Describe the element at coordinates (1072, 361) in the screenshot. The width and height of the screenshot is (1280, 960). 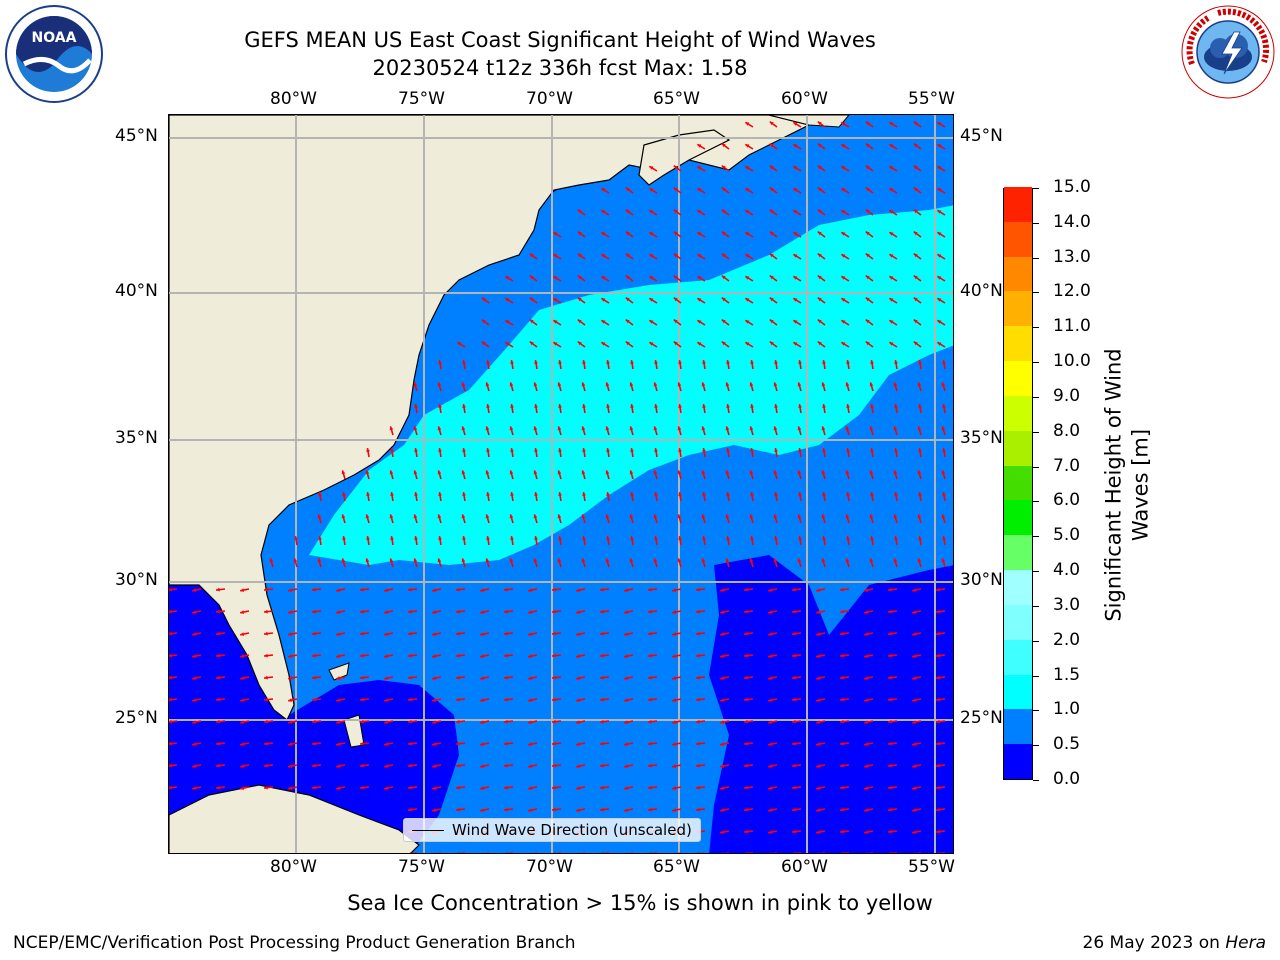
I see `colorbar-tick-label: 10.0` at that location.